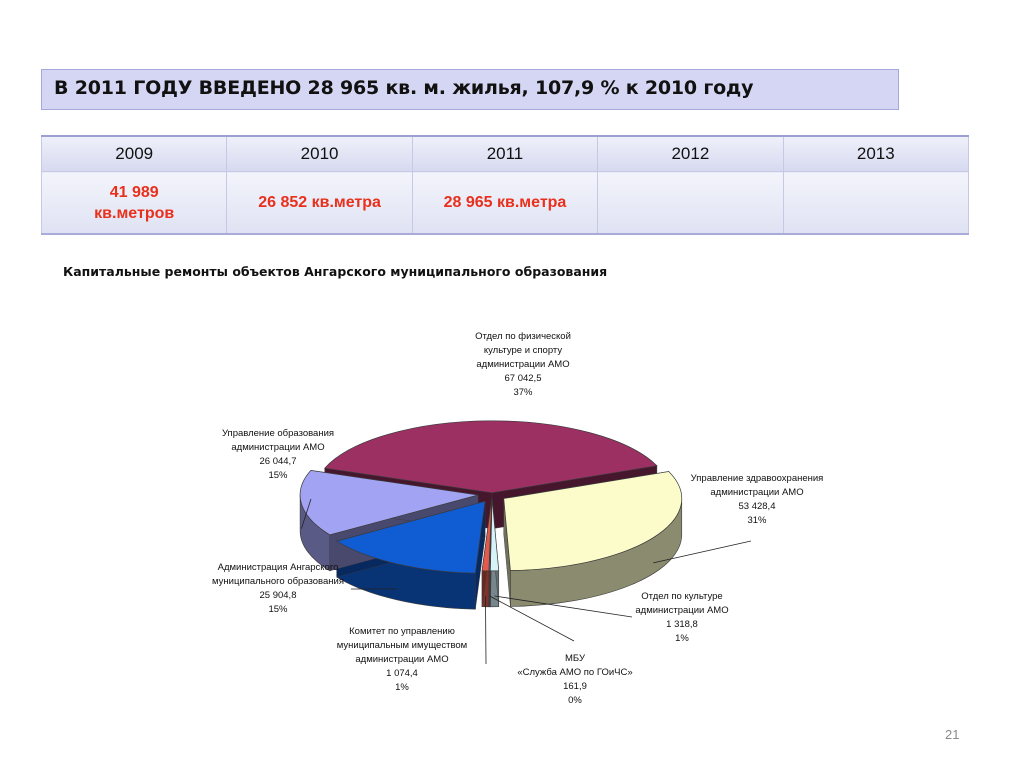 This screenshot has width=1024, height=768. I want to click on slice-label-line: 37%, so click(523, 392).